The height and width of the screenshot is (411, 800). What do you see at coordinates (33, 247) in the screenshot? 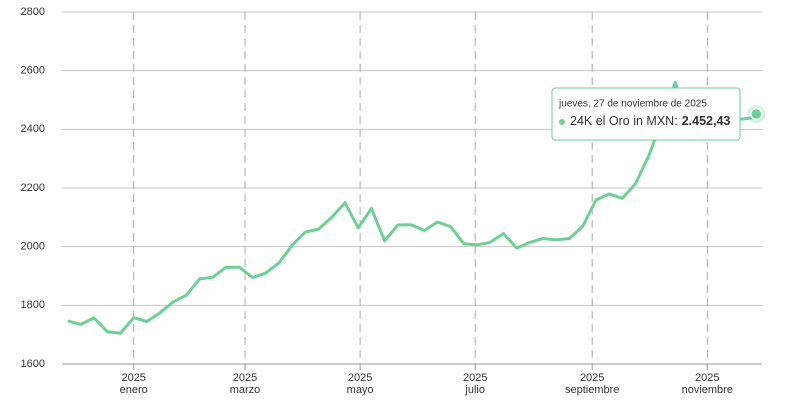
I see `y-tick-label: 2000` at bounding box center [33, 247].